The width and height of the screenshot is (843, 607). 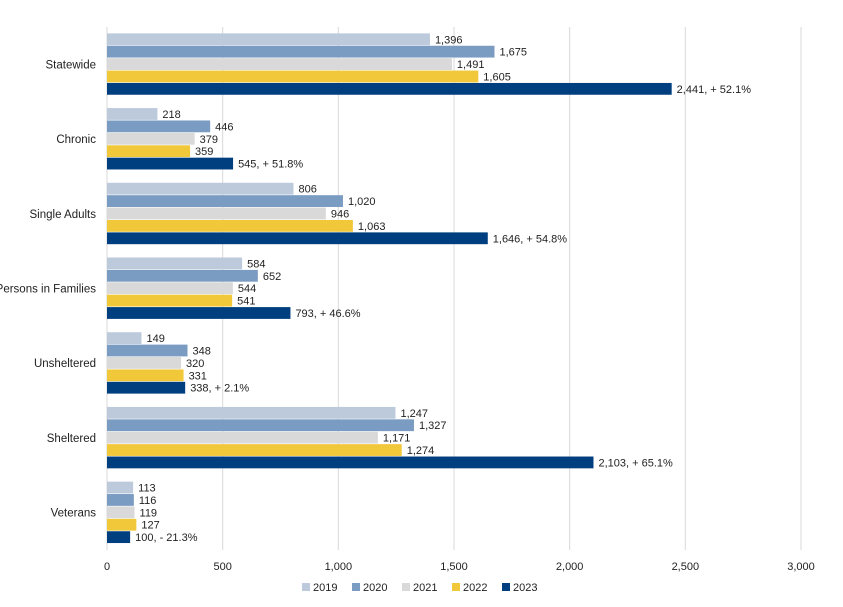 I want to click on data-label: 1,491, so click(x=471, y=65).